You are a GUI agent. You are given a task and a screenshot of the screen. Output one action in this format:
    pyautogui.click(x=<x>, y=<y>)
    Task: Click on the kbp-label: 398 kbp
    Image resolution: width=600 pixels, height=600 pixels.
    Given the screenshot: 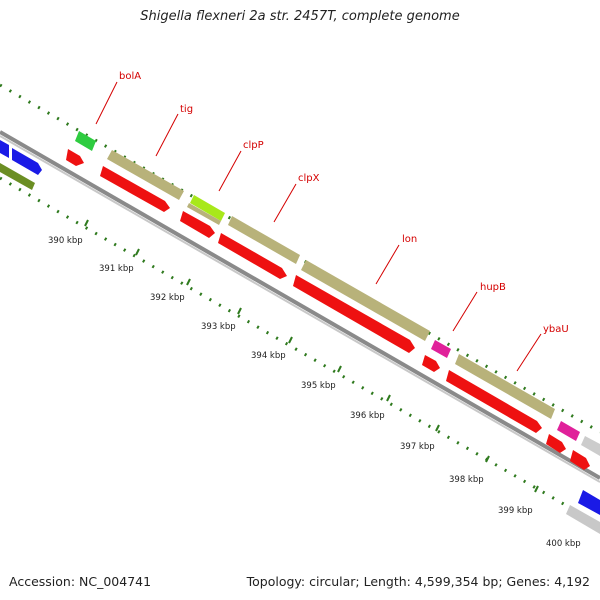 What is the action you would take?
    pyautogui.click(x=466, y=480)
    